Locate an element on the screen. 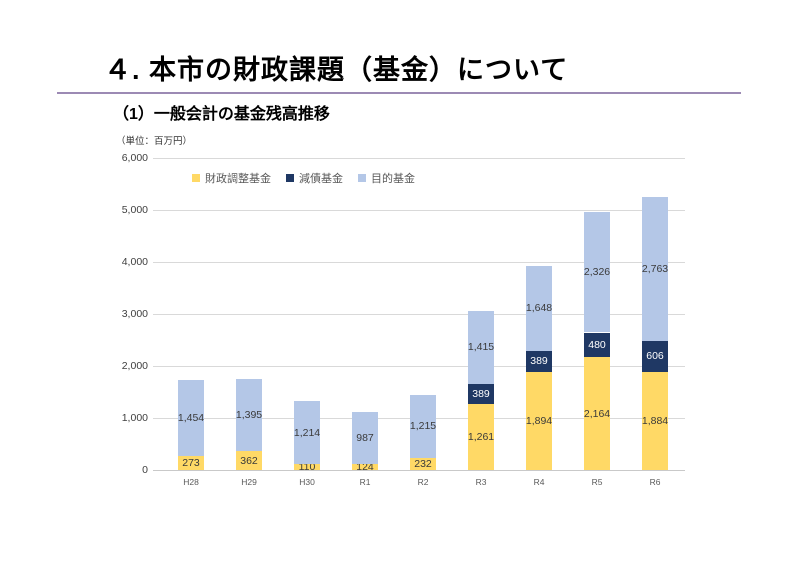 This screenshot has width=800, height=565. legend-item-目的基金: 目的基金 is located at coordinates (386, 178).